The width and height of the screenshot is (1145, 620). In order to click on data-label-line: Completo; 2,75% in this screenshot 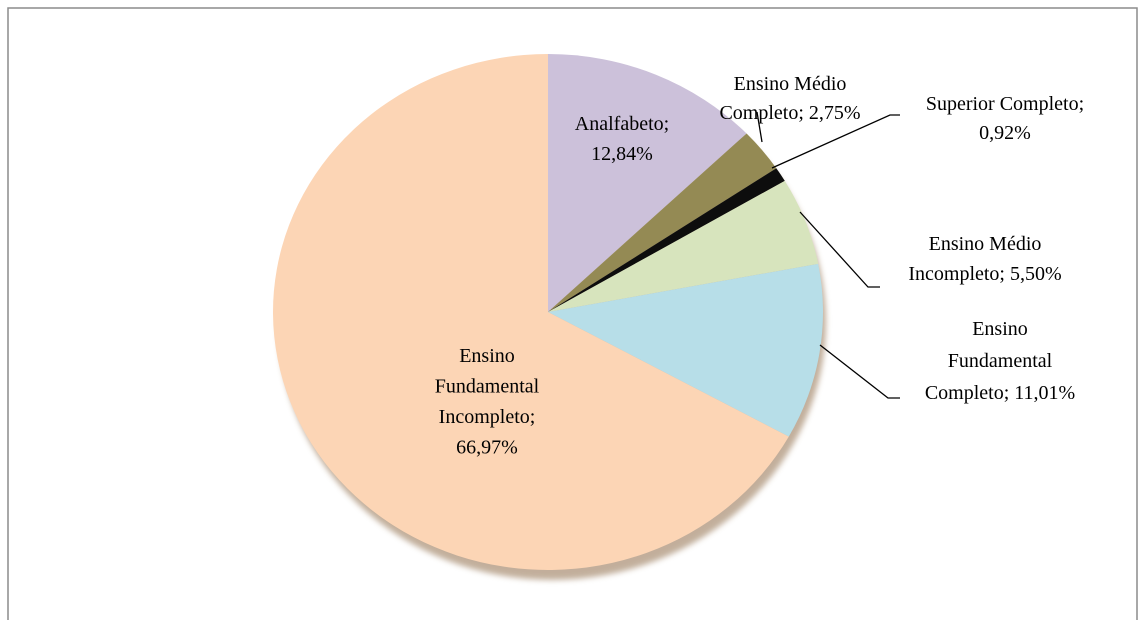, I will do `click(789, 113)`.